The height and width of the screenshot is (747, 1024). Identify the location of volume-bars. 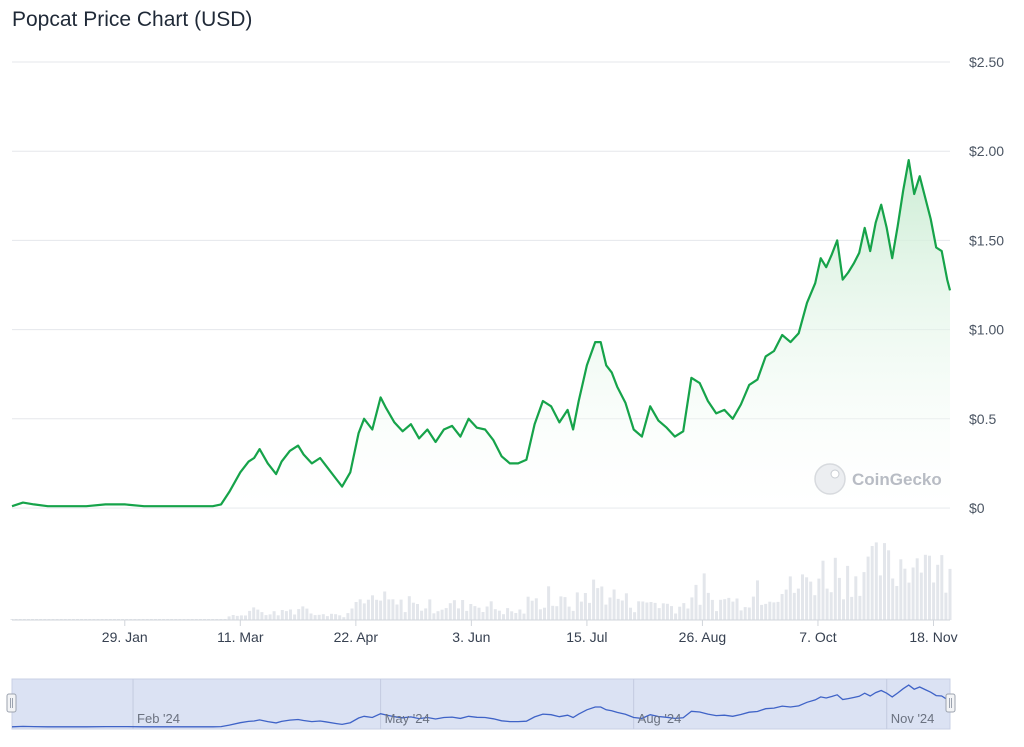
(481, 581).